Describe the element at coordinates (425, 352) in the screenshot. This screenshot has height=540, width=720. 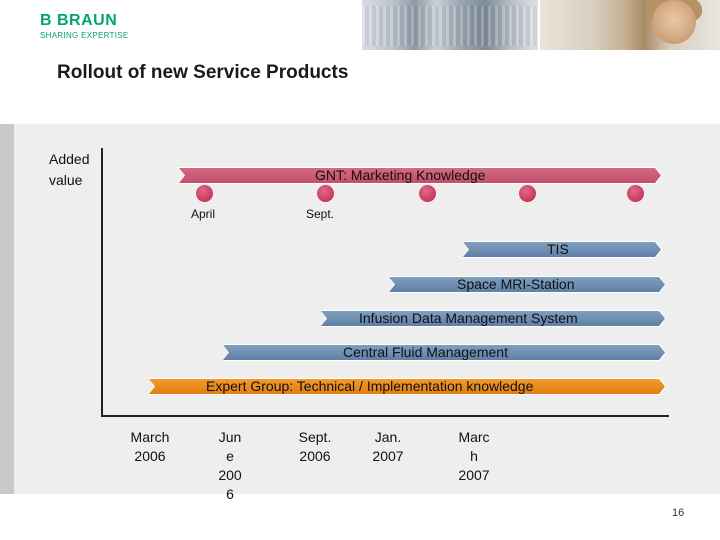
I see `bar-label: Central Fluid Management` at that location.